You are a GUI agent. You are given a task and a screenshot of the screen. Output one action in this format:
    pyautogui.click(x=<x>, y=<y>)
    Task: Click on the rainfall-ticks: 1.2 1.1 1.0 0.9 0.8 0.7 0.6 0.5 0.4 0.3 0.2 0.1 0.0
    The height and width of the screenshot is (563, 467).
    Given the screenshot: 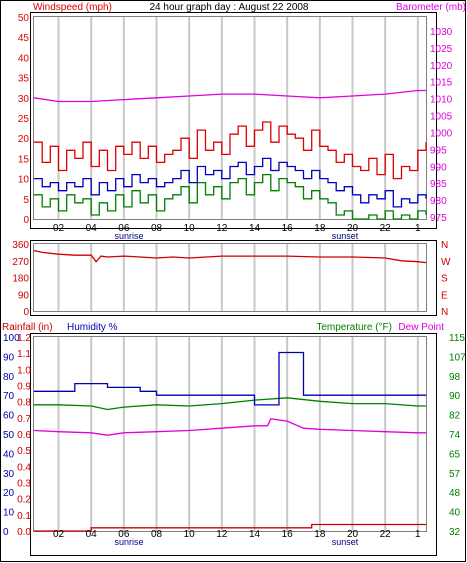 What is the action you would take?
    pyautogui.click(x=24, y=435)
    